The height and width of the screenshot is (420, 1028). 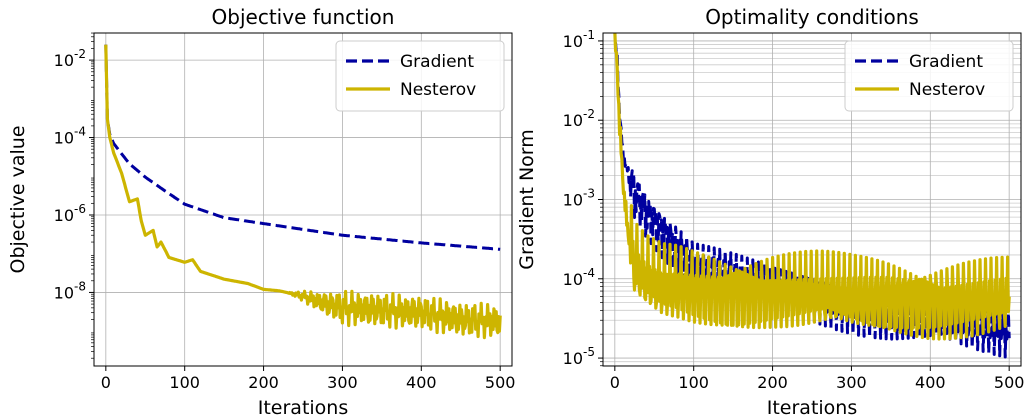 I want to click on chart-title: Objective function, so click(x=303, y=17).